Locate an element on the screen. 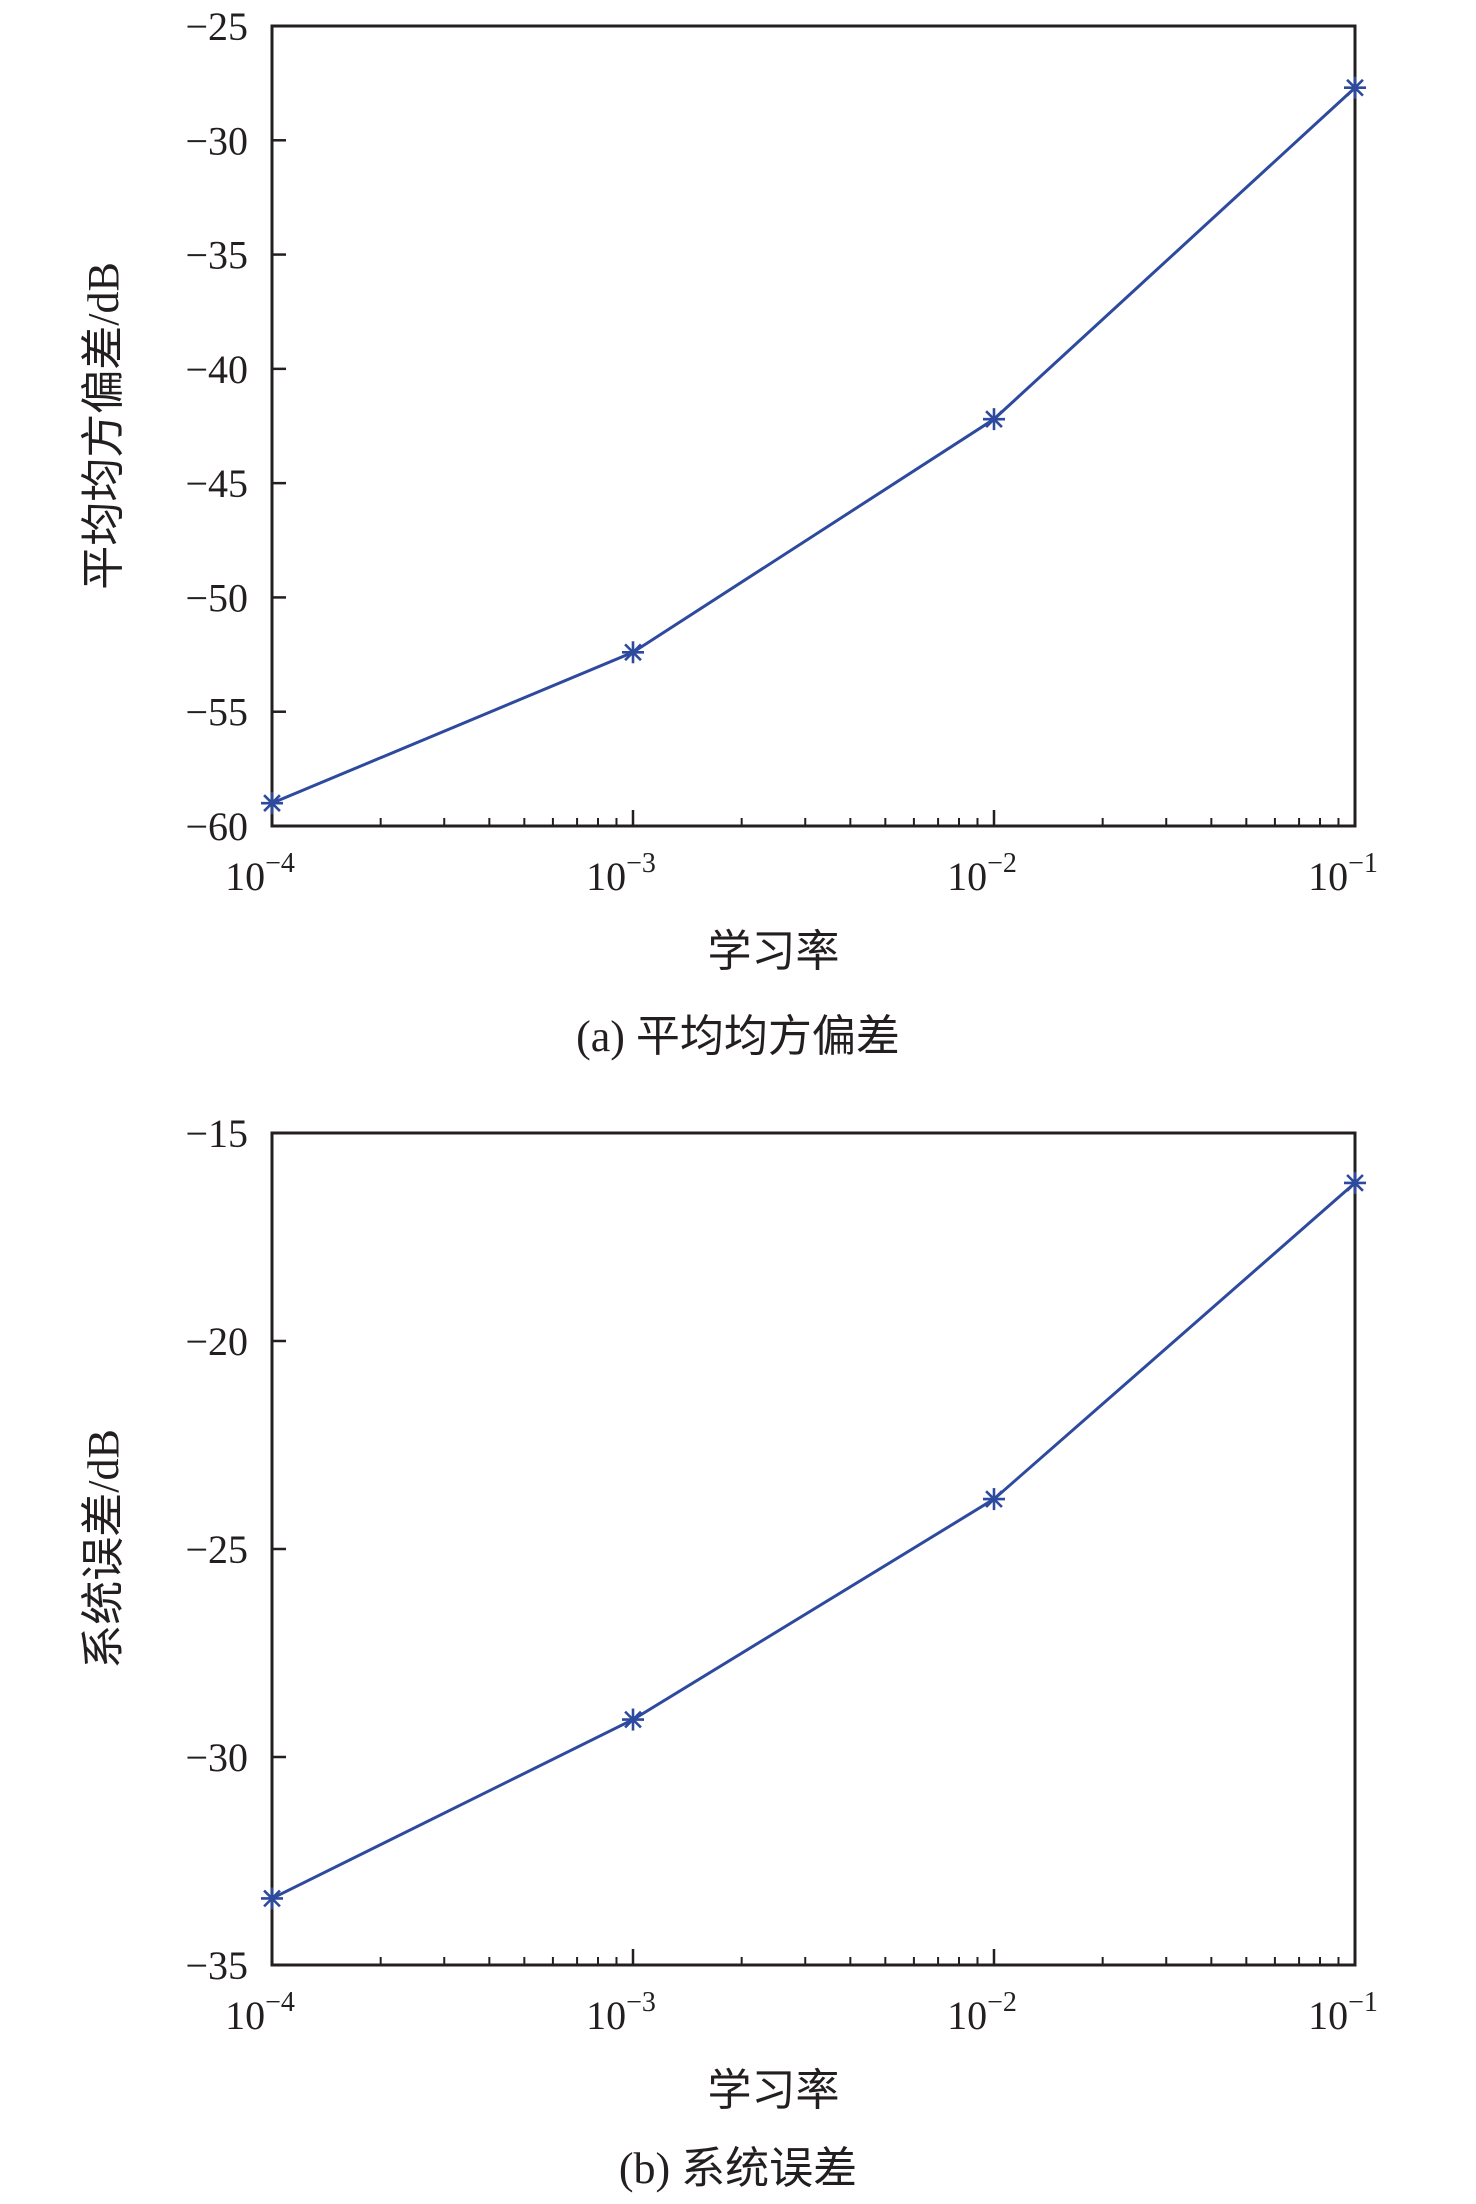 The image size is (1476, 2204). caption-chart-b: (b) 系统误差 is located at coordinates (738, 2168).